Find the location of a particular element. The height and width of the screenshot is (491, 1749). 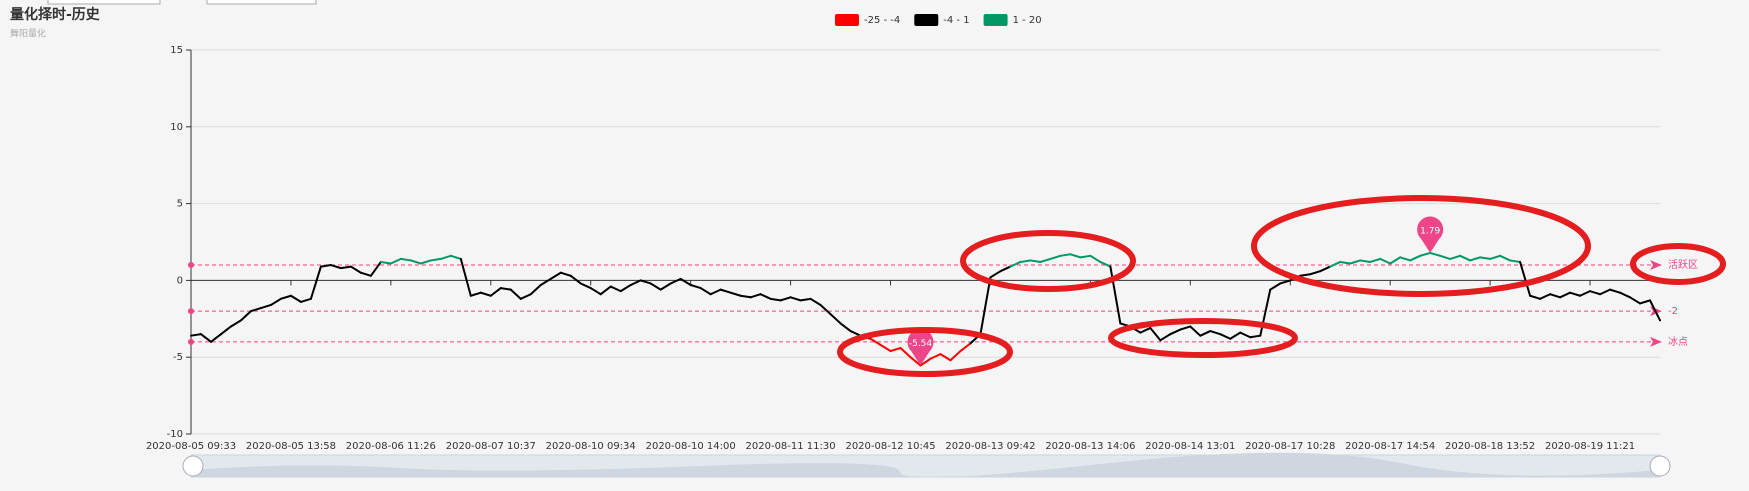

mark-point-label: -5.54 is located at coordinates (921, 344).